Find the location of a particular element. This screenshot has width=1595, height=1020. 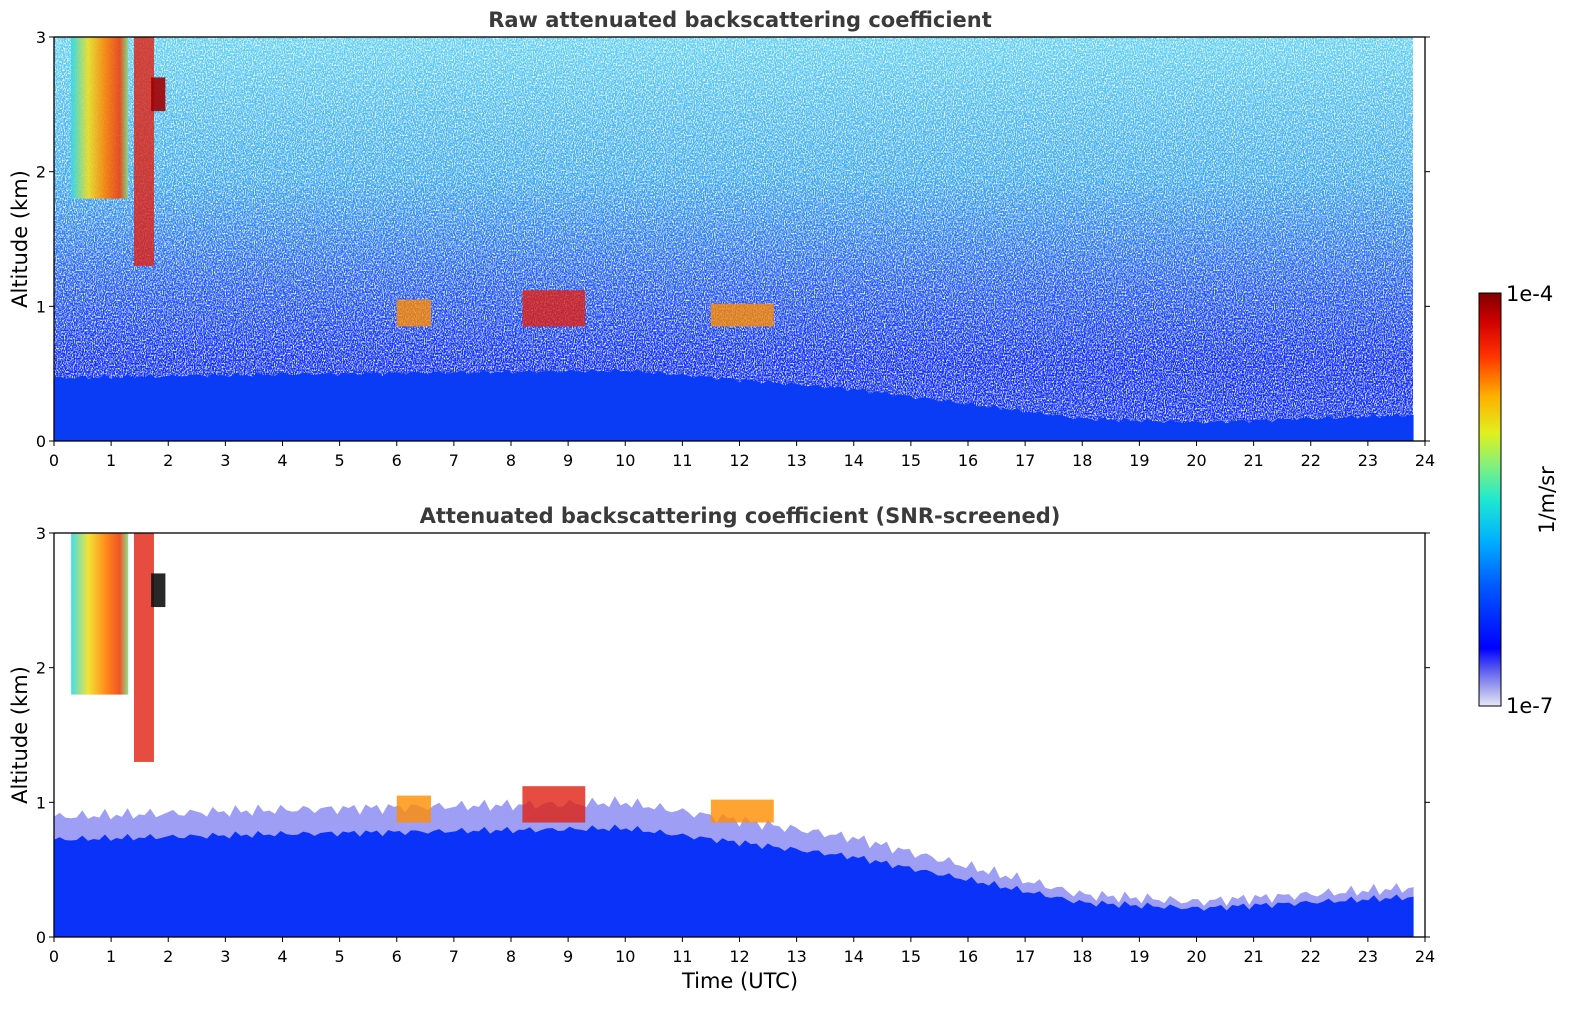

colorbar-scale is located at coordinates (1490, 499).